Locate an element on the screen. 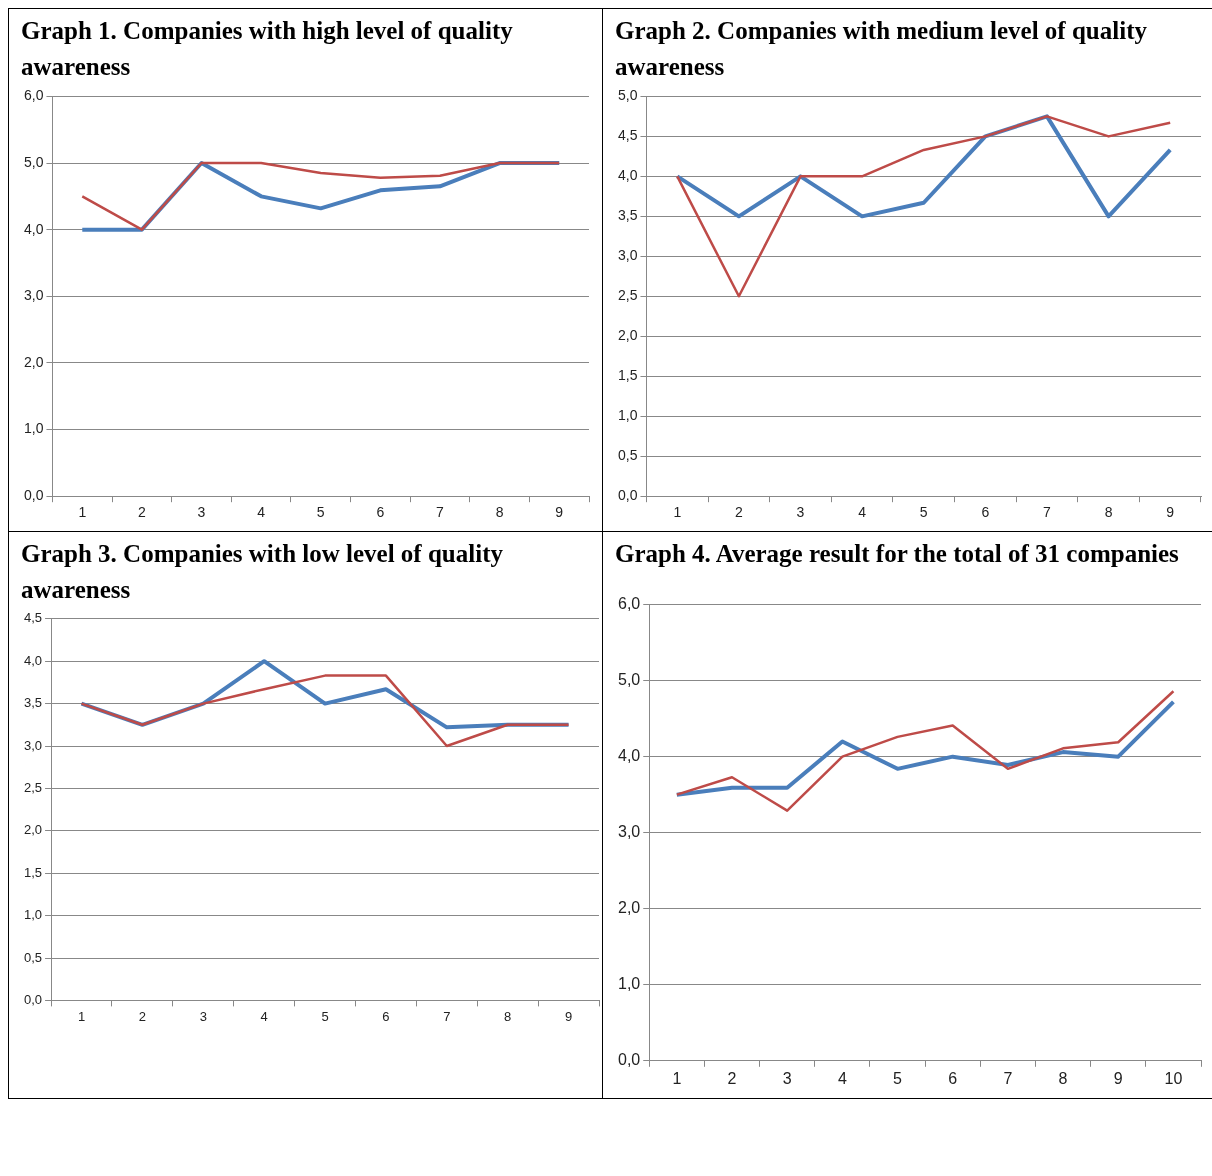 This screenshot has width=1212, height=1176. chart-title: Graph 4. Average result for the total of 31 companies is located at coordinates (897, 554).